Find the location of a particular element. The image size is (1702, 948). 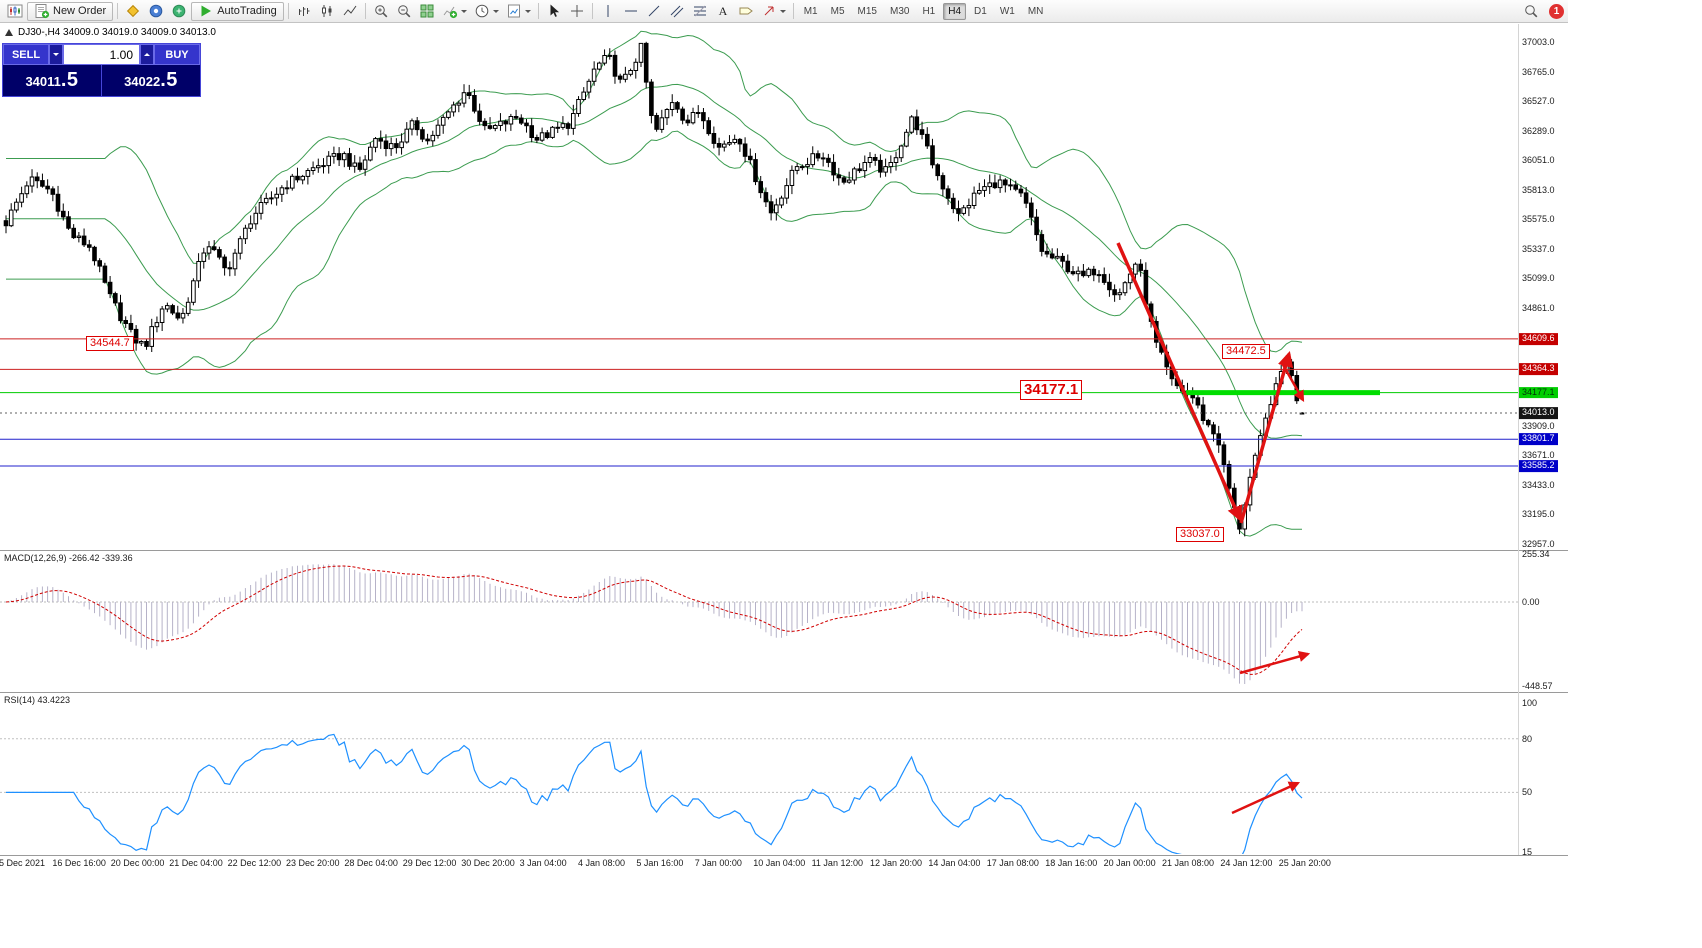

rsi-label: RSI(14) 43.4223 is located at coordinates (37, 700).